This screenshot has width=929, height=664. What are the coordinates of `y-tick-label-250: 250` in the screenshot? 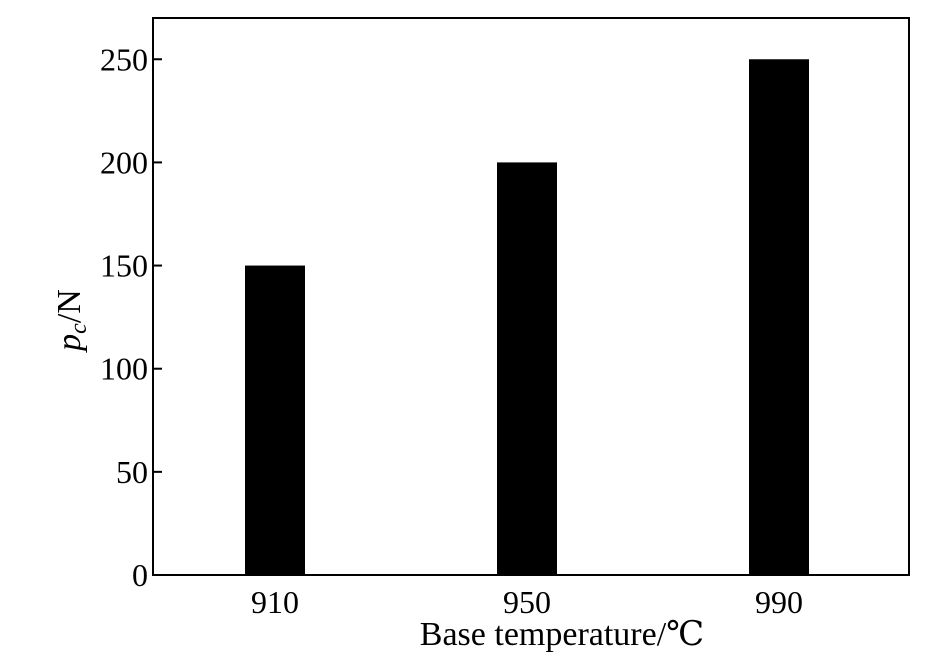 It's located at (124, 59).